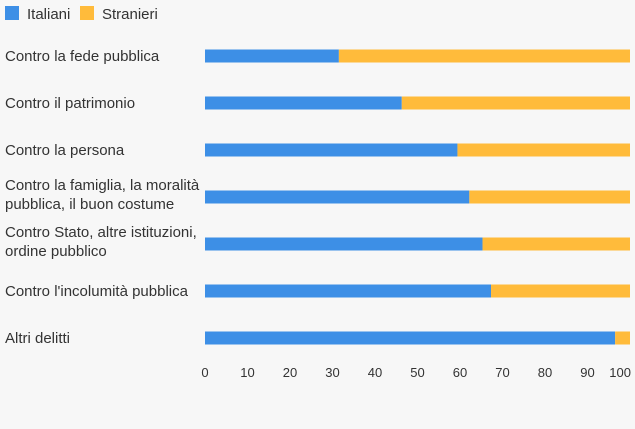 This screenshot has height=429, width=635. I want to click on x-tick-label: 100, so click(620, 372).